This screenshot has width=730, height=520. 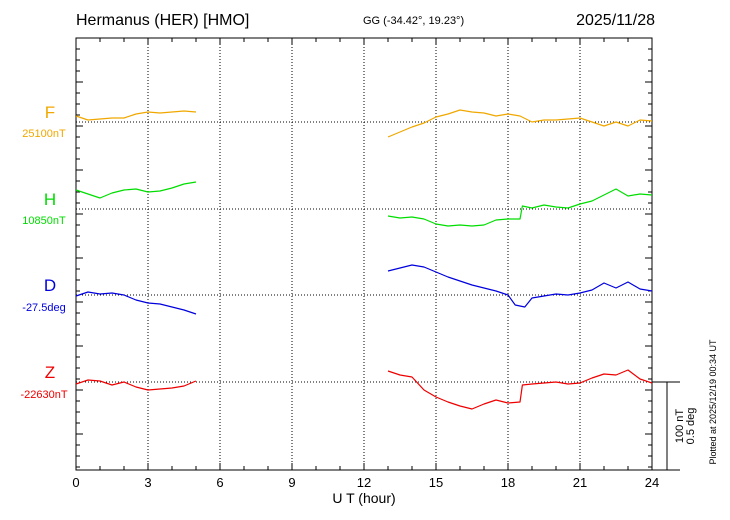 I want to click on x-tick-label-21: 21, so click(x=580, y=482).